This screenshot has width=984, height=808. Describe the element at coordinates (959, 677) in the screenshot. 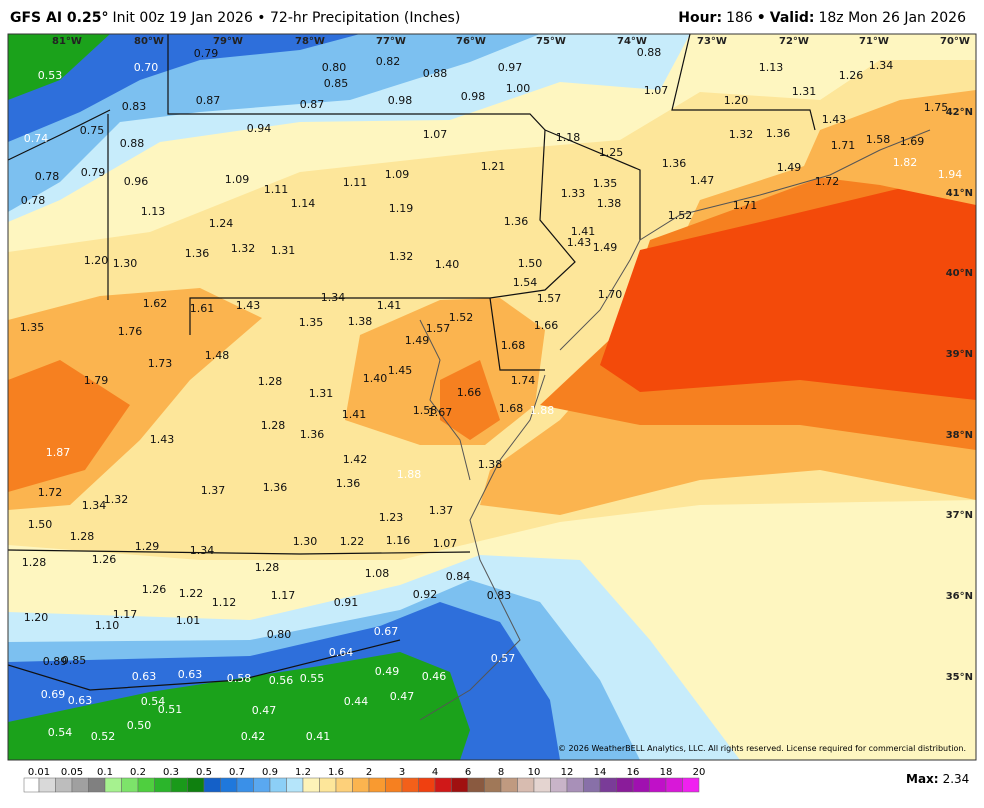

I see `latitude-label: 35°N` at that location.